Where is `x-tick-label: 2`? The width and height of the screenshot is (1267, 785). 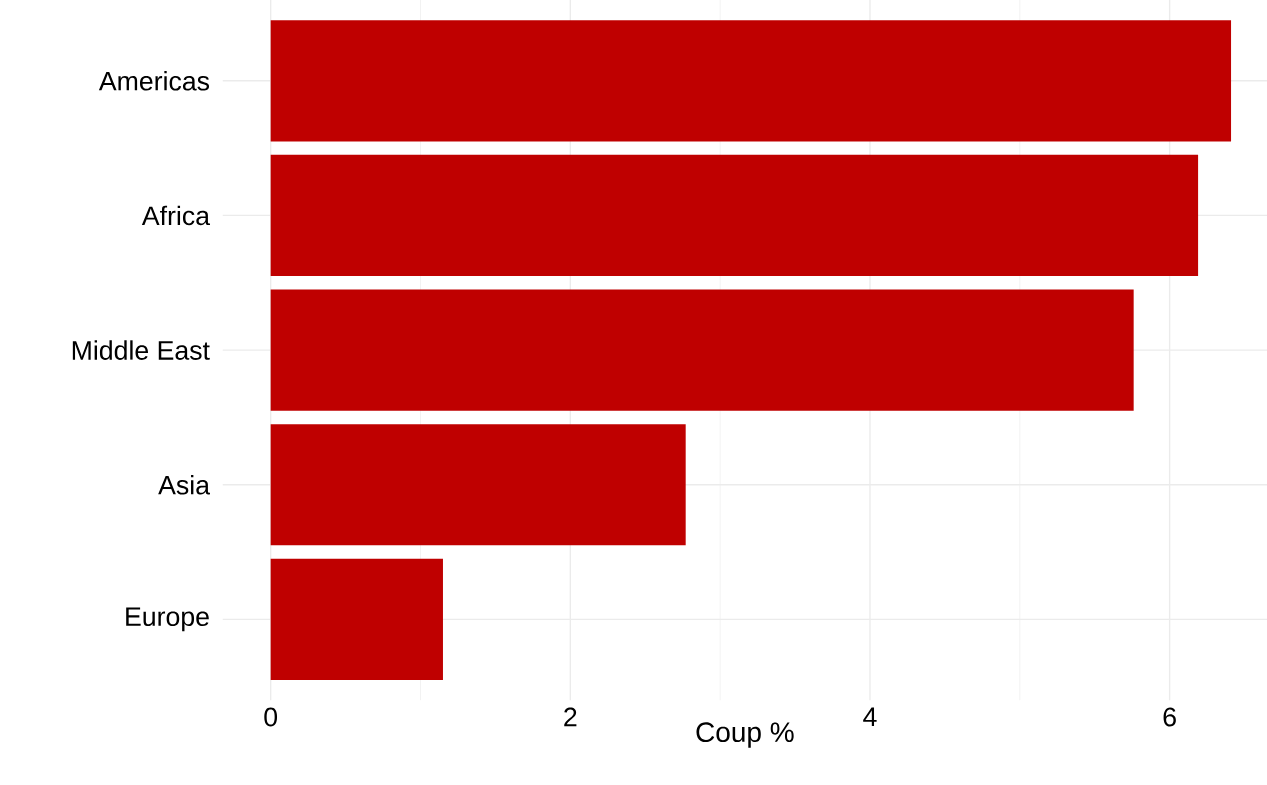 x-tick-label: 2 is located at coordinates (570, 717).